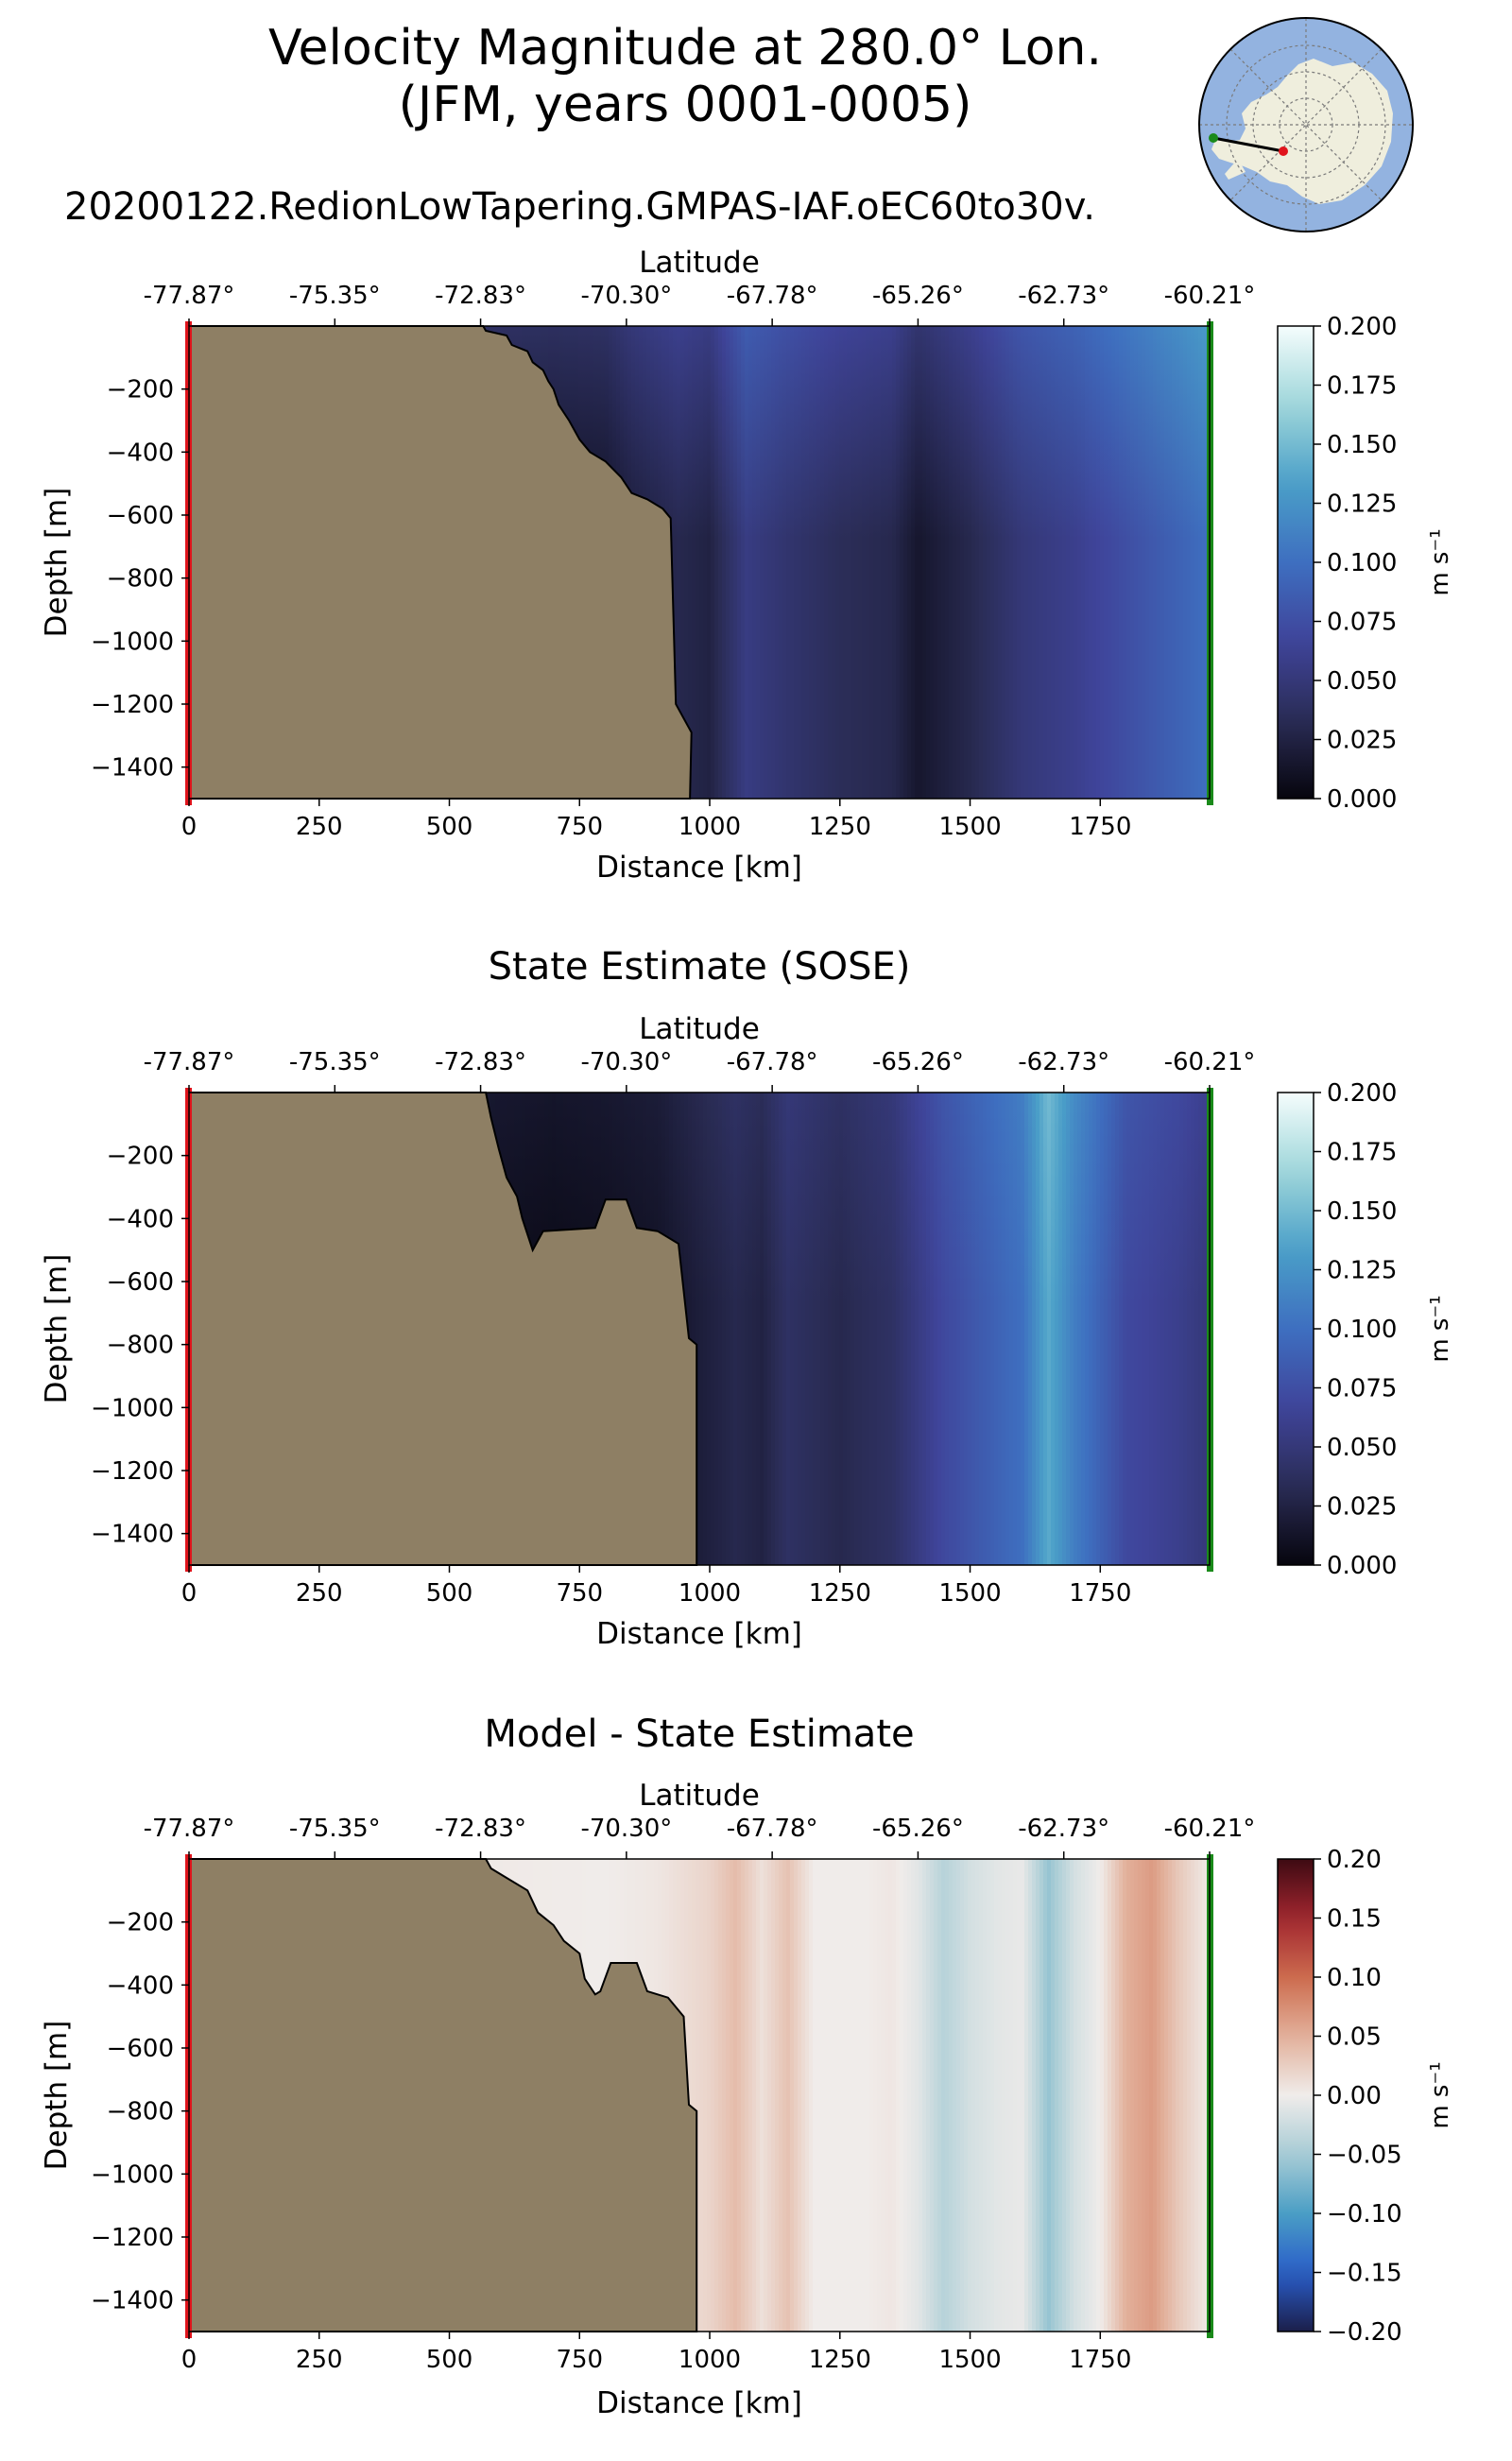  Describe the element at coordinates (57, 2096) in the screenshot. I see `panel-3-ylabel: Depth [m]` at that location.